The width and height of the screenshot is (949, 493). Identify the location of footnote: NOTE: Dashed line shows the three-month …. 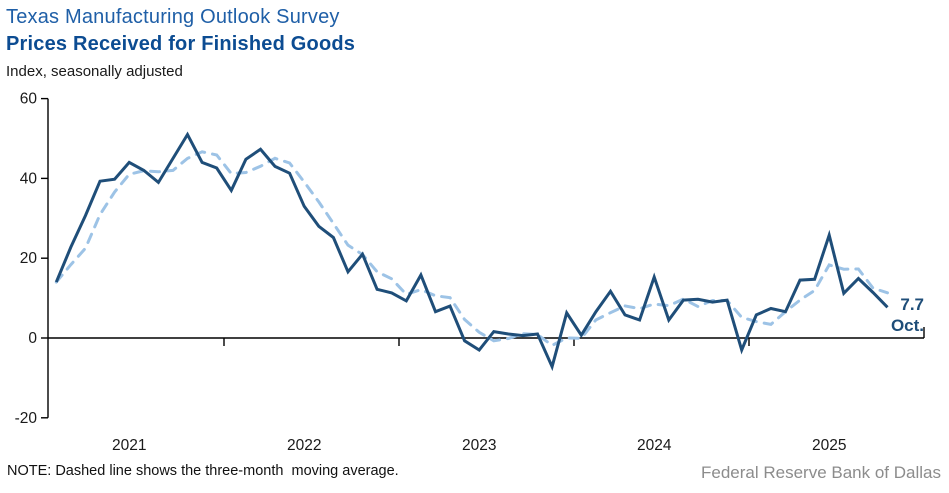
(203, 471).